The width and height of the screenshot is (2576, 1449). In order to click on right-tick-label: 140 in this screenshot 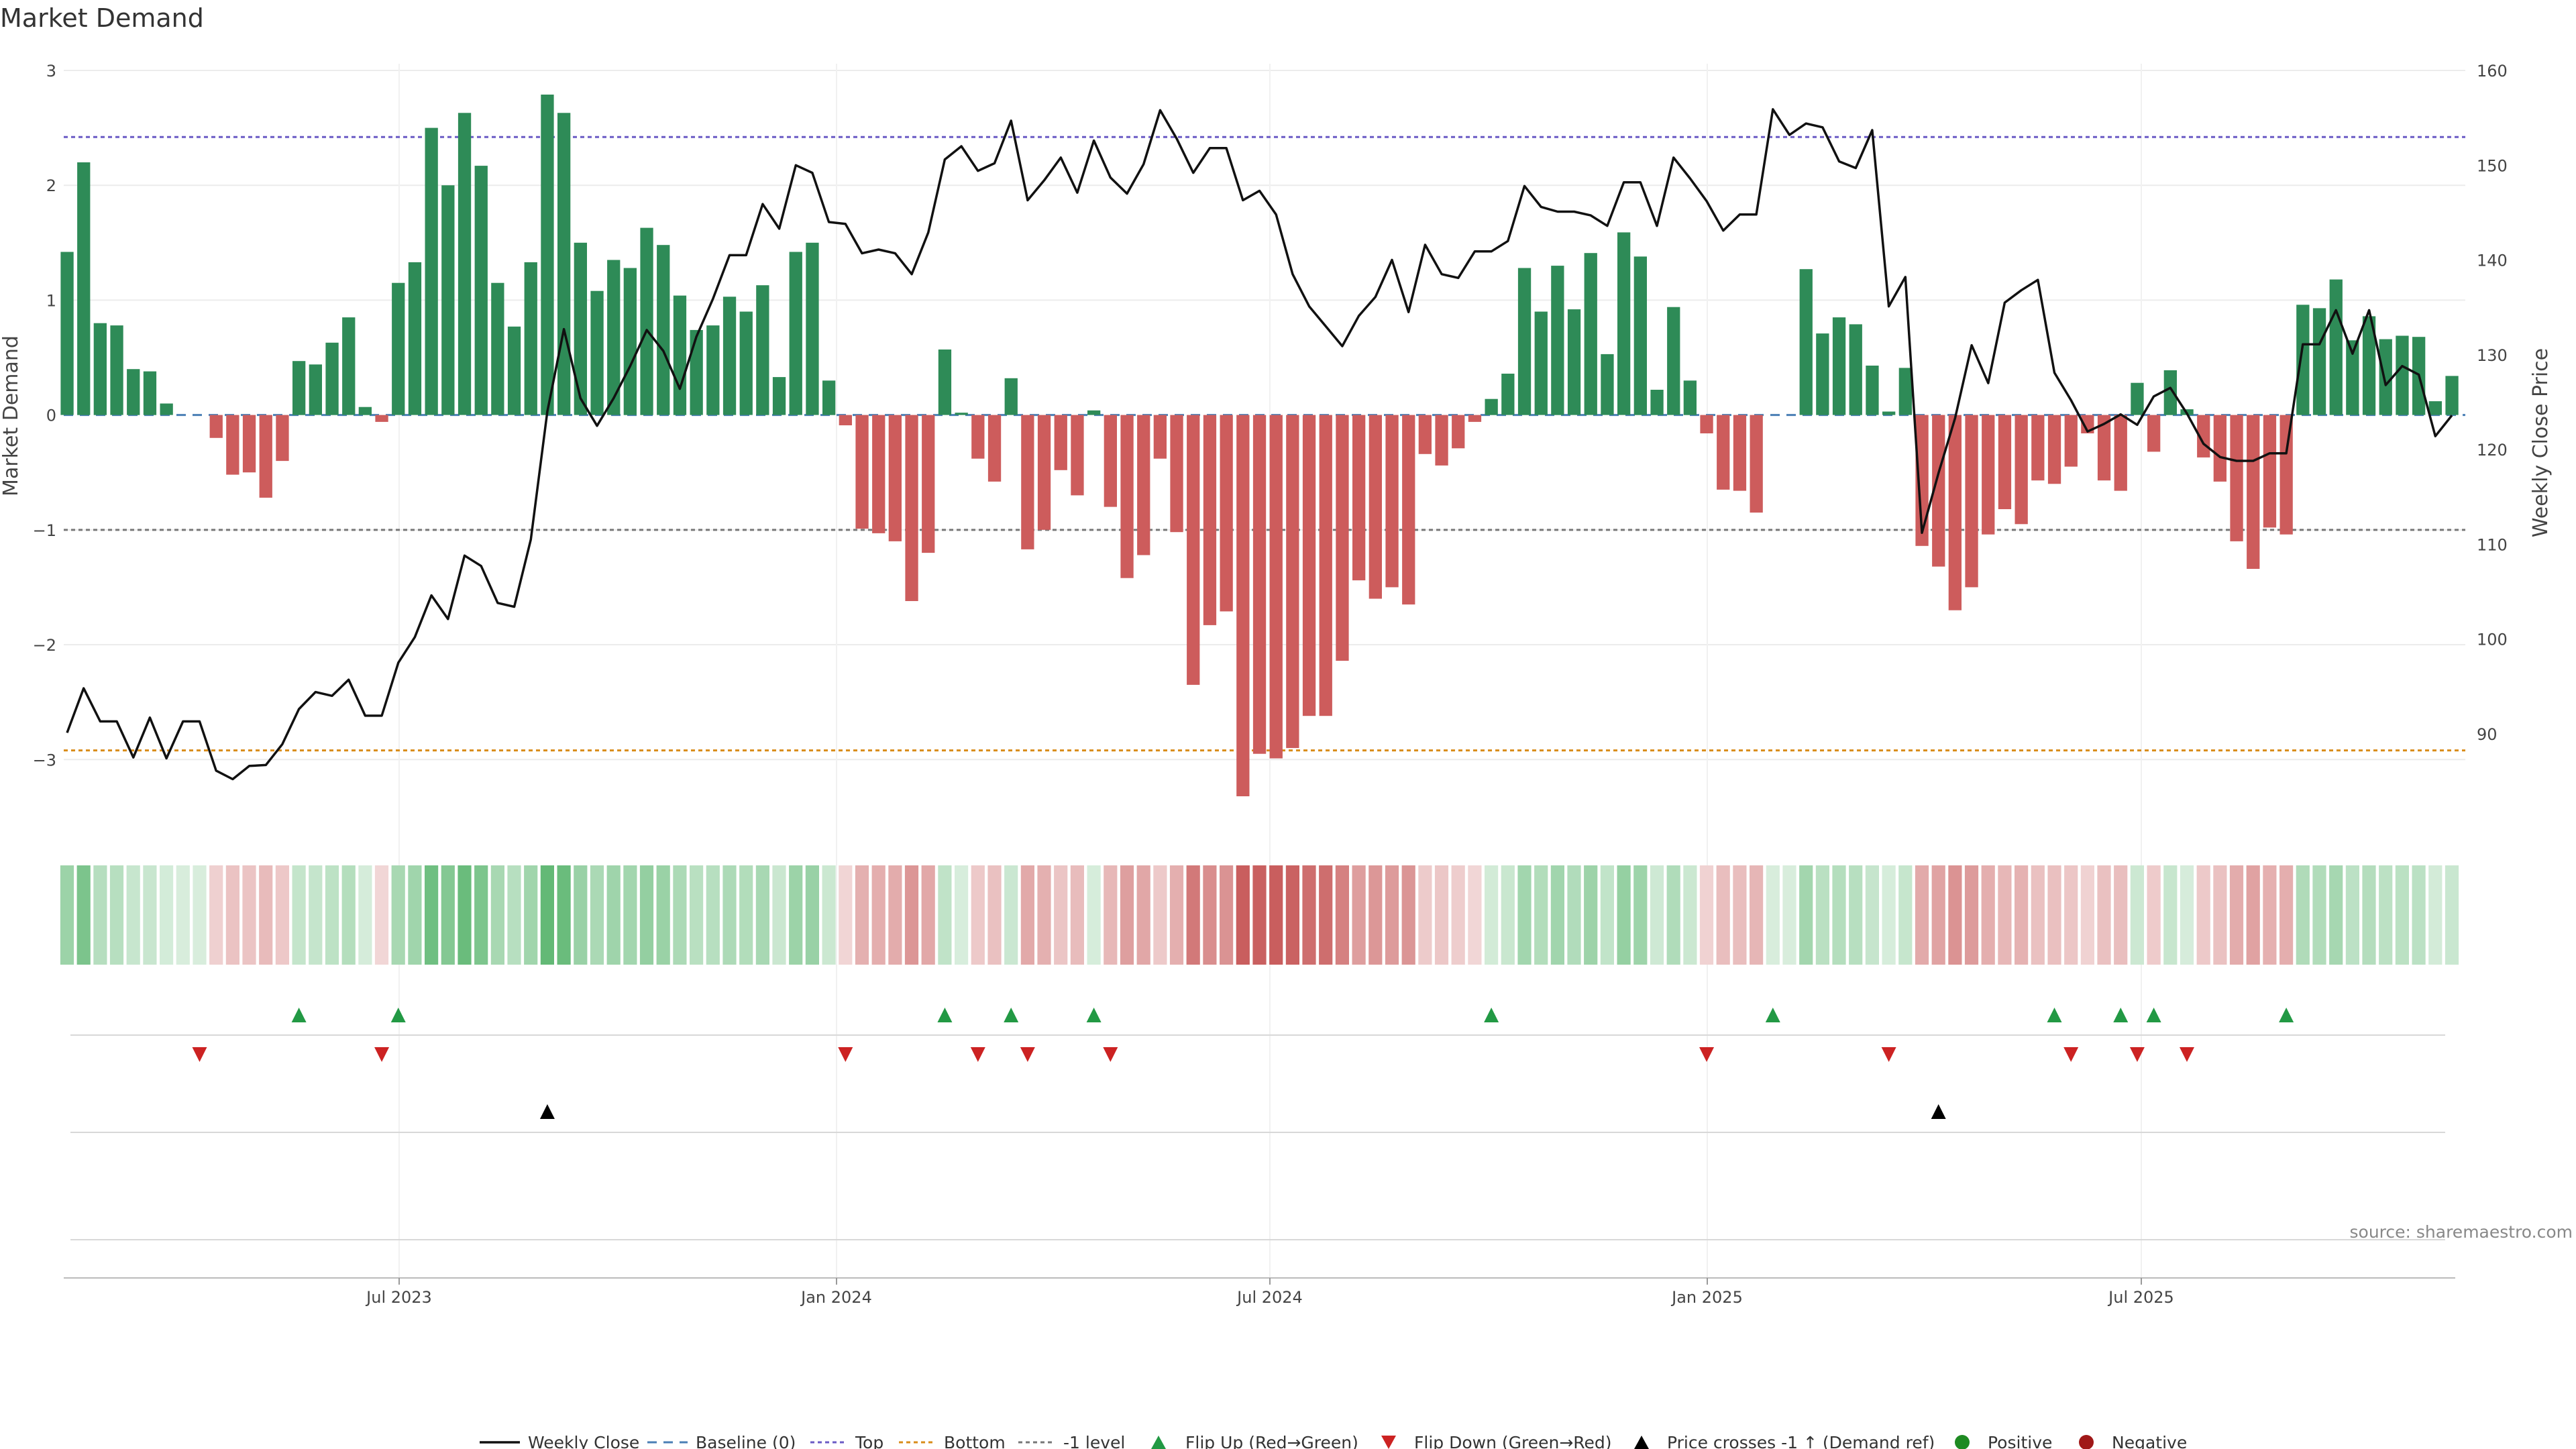, I will do `click(2492, 261)`.